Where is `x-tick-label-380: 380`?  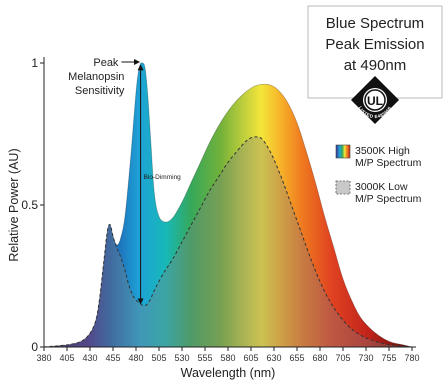
x-tick-label-380: 380 is located at coordinates (43, 358).